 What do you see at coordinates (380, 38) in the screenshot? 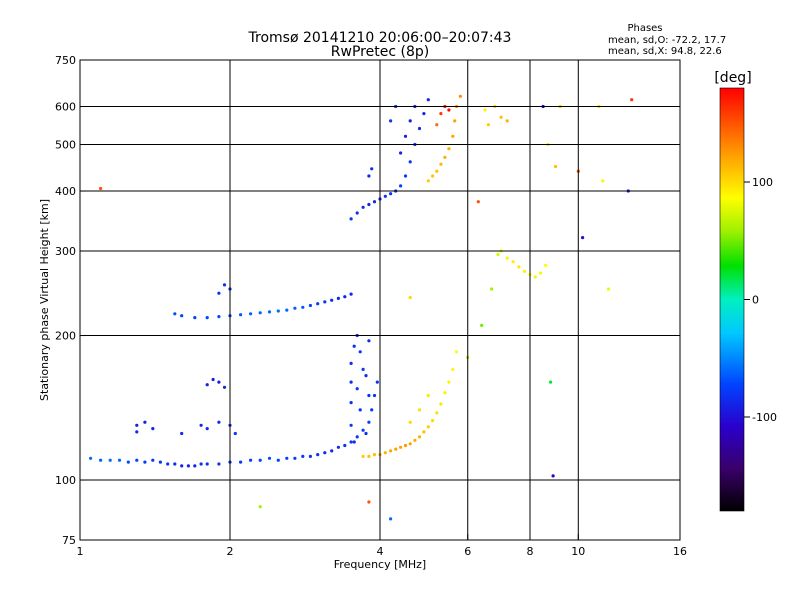
I see `chart-title-line1: Tromsø 20141210 20:06:00–20:07:43` at bounding box center [380, 38].